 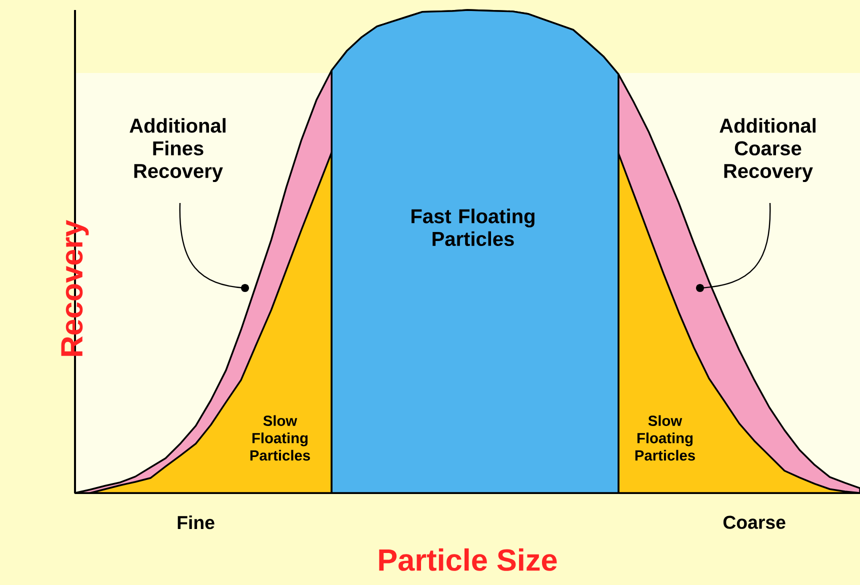 What do you see at coordinates (473, 227) in the screenshot?
I see `annotation: Fast Floating Particles` at bounding box center [473, 227].